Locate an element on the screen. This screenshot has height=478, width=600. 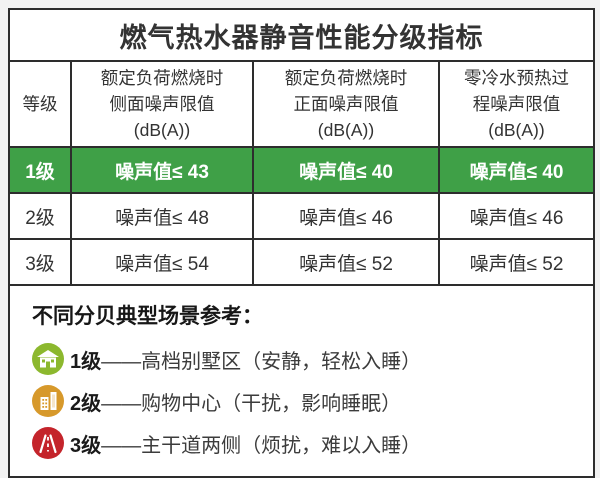
table-row-grade3: 3级 噪声值≤ 54 噪声值≤ 52 噪声值≤ 52 is located at coordinates (301, 262).